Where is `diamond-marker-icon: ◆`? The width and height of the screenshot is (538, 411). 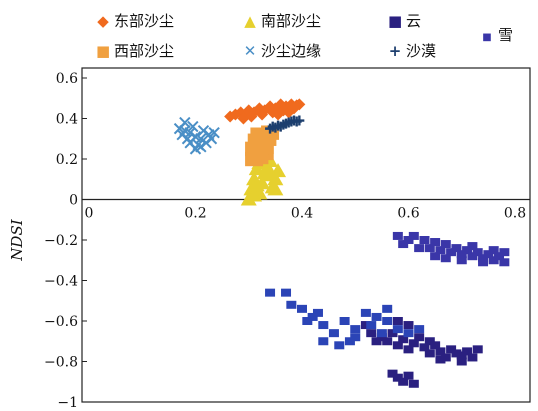
diamond-marker-icon: ◆ is located at coordinates (103, 21).